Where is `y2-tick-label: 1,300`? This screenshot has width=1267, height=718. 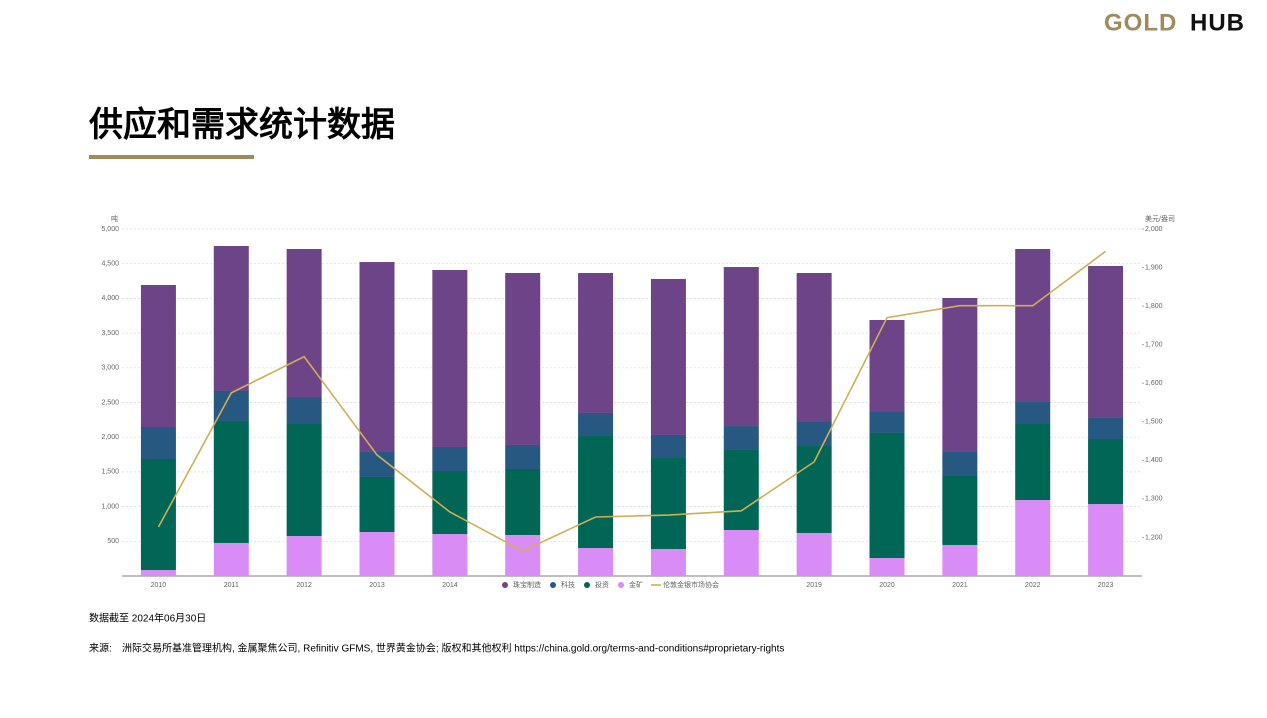 y2-tick-label: 1,300 is located at coordinates (1154, 499).